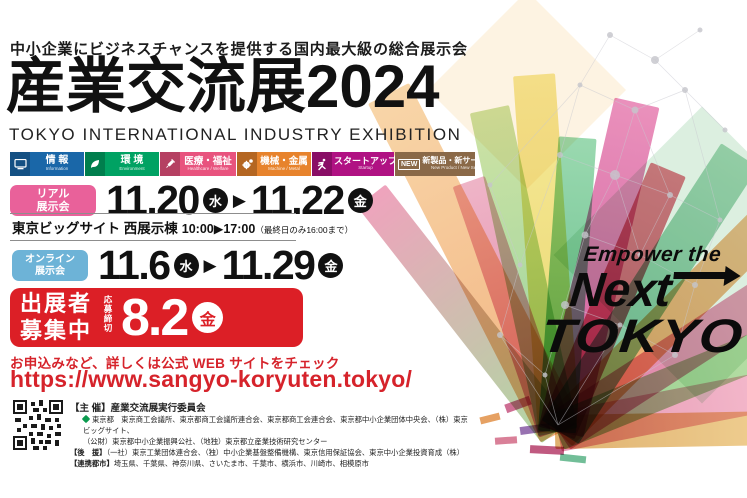 Image resolution: width=747 pixels, height=498 pixels. What do you see at coordinates (95, 164) in the screenshot?
I see `leaf-icon` at bounding box center [95, 164].